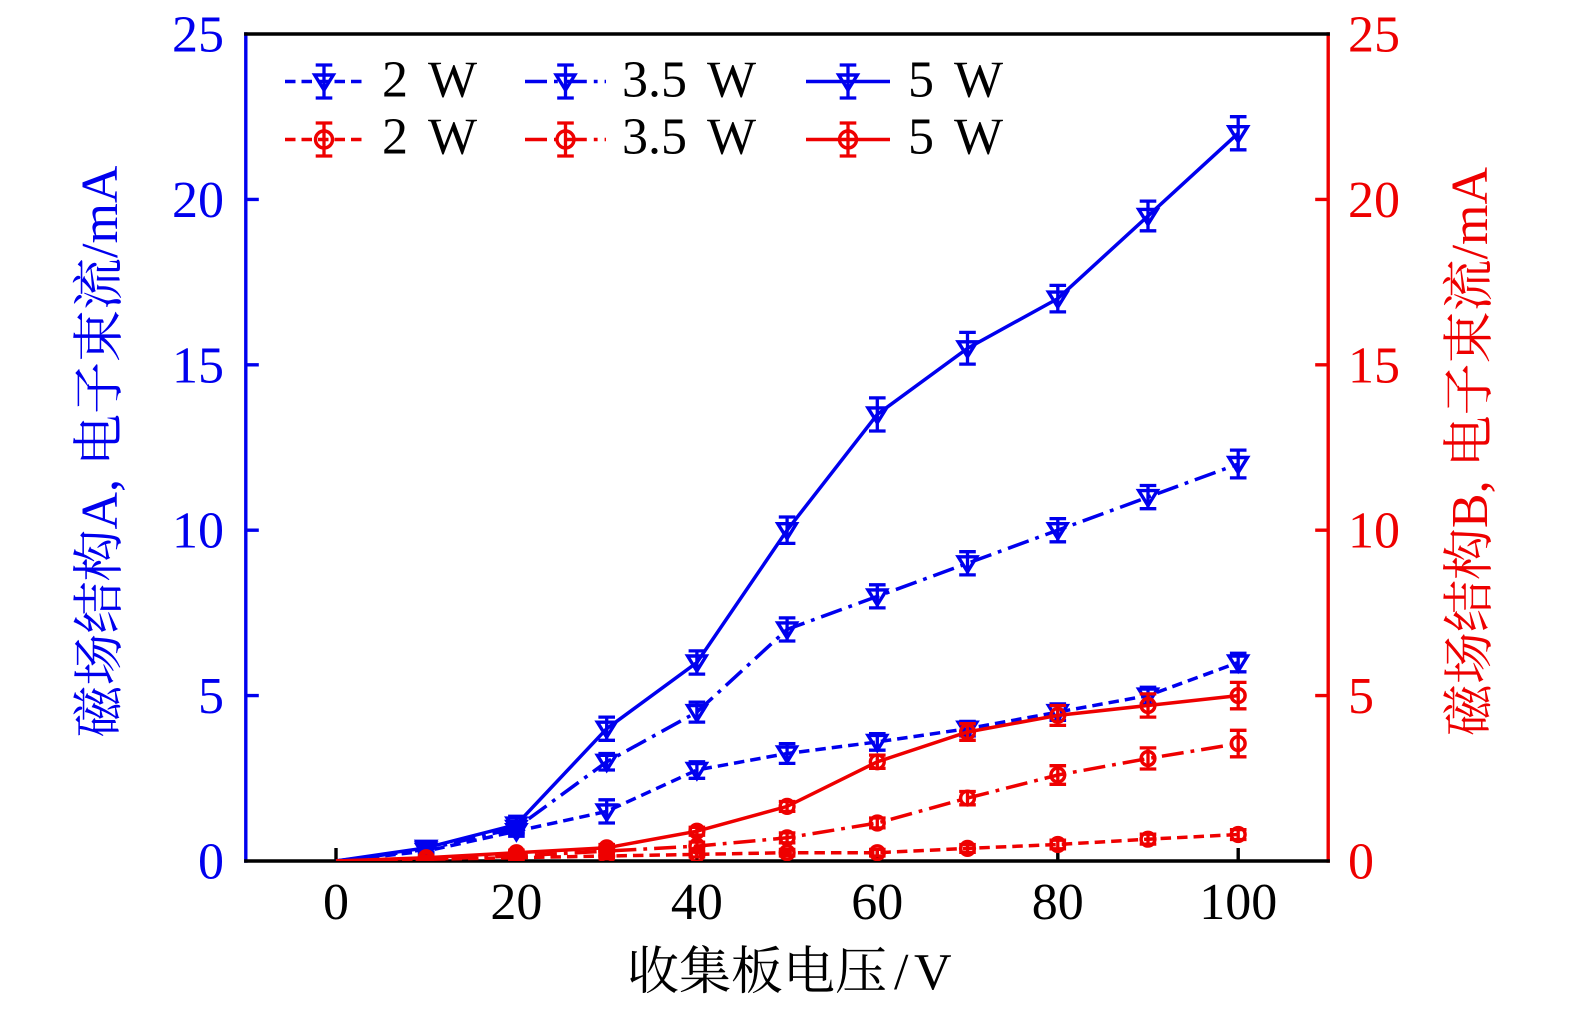  Describe the element at coordinates (1058, 902) in the screenshot. I see `svg-text: 80` at that location.